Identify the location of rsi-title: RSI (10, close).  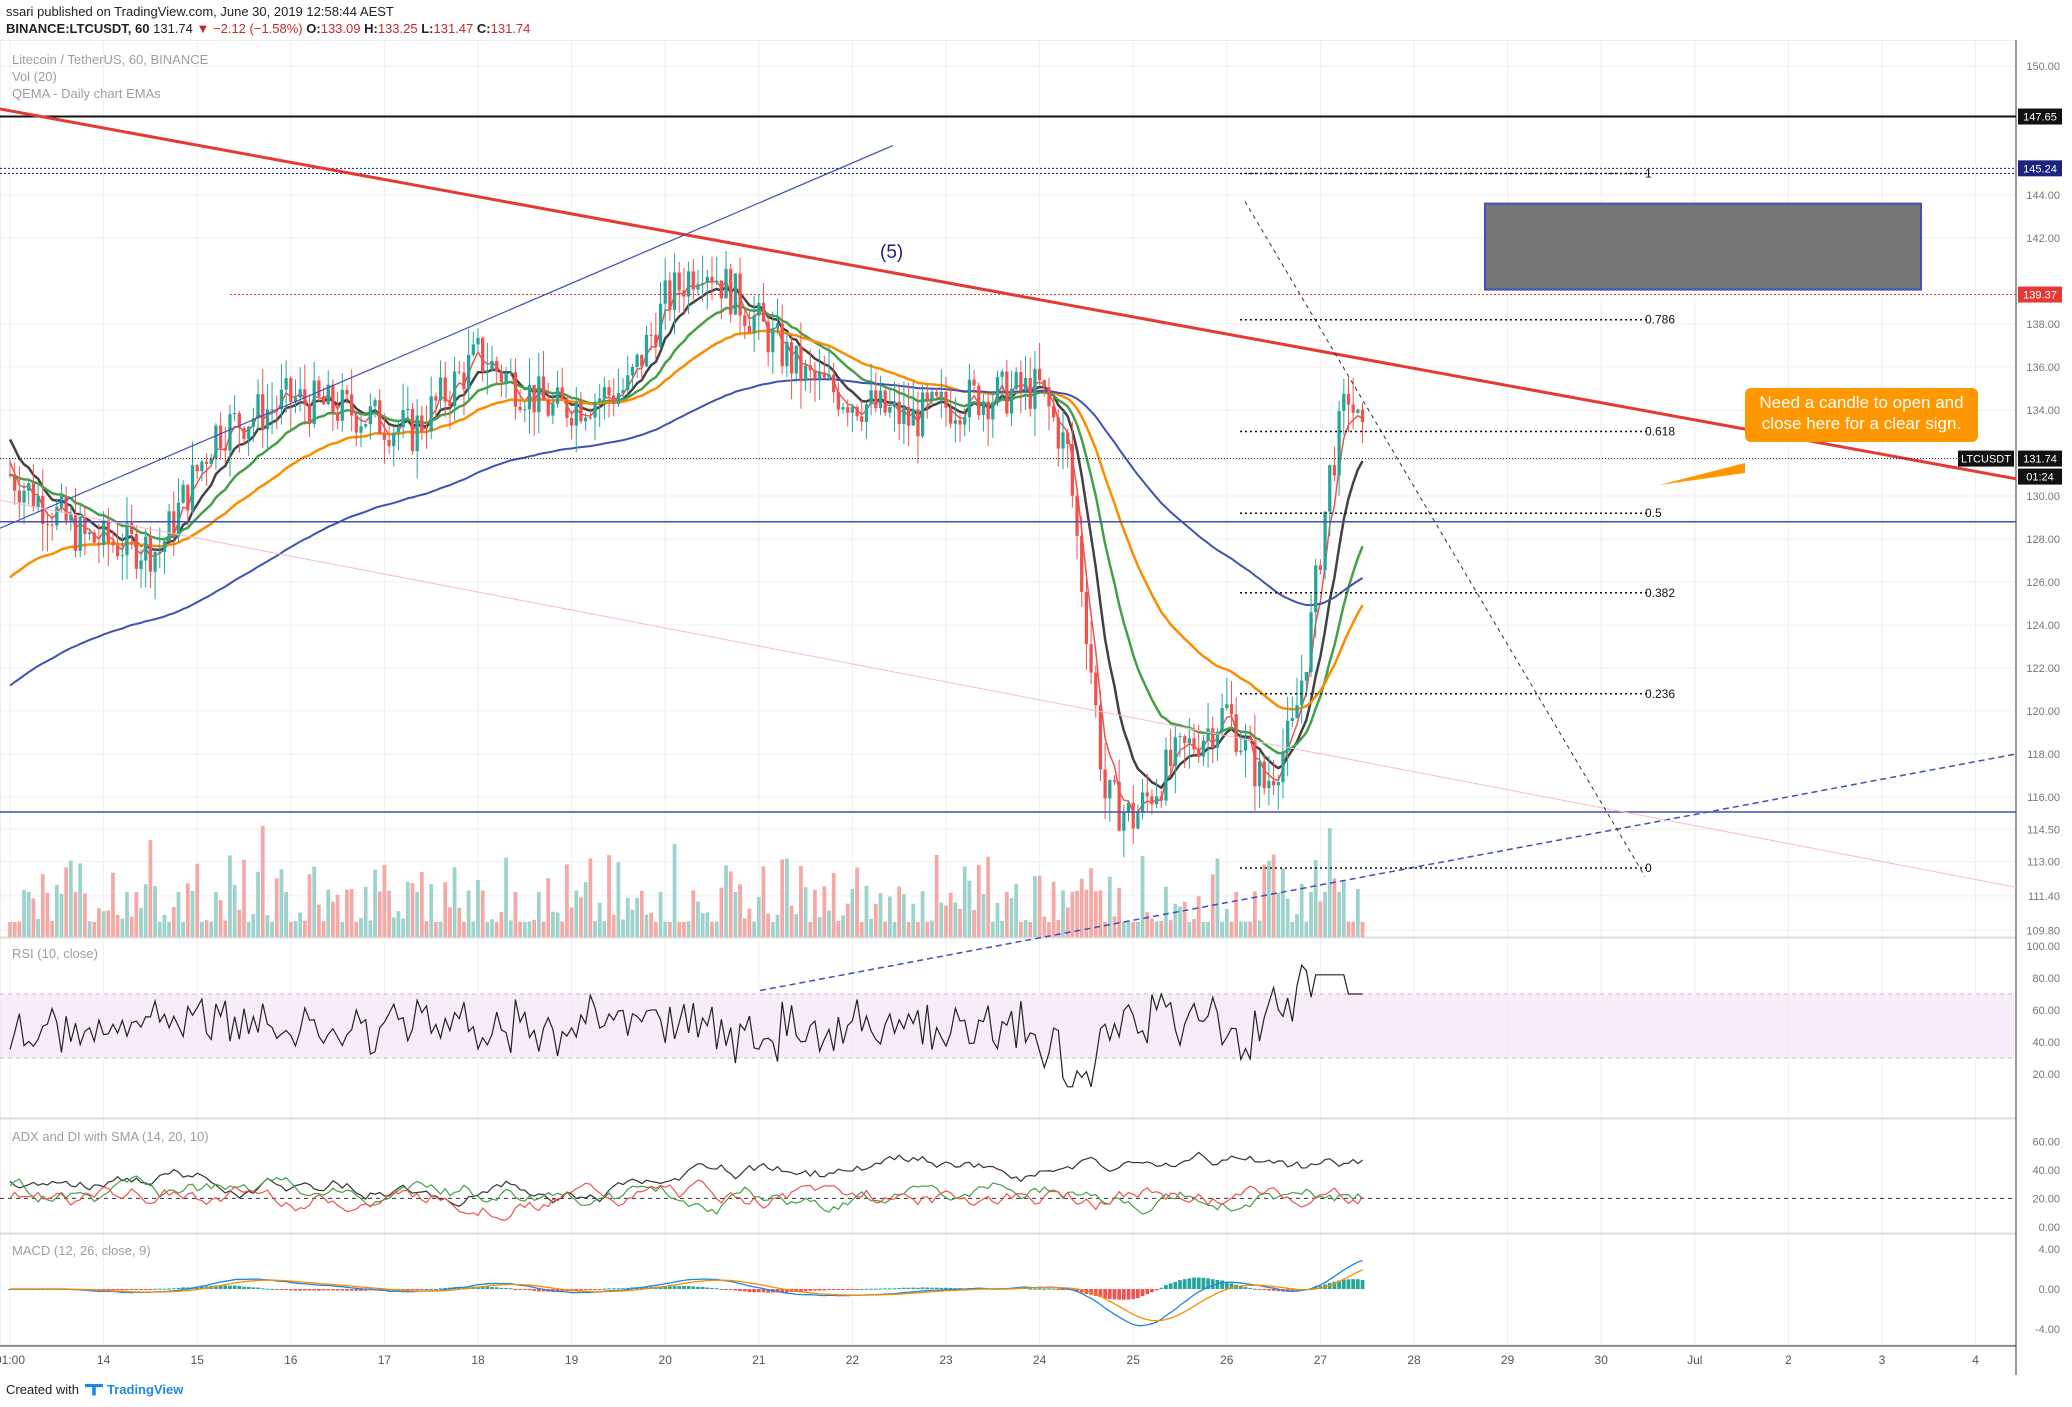
(55, 953).